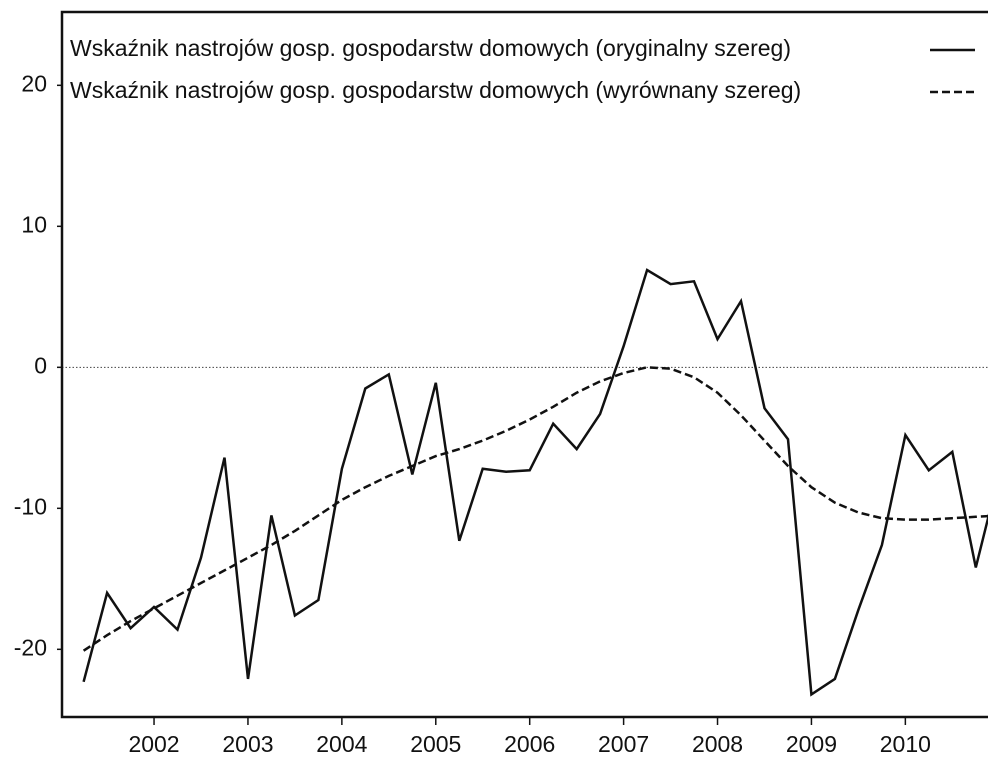 This screenshot has height=757, width=988. Describe the element at coordinates (905, 744) in the screenshot. I see `x-tick-label: 2010` at that location.